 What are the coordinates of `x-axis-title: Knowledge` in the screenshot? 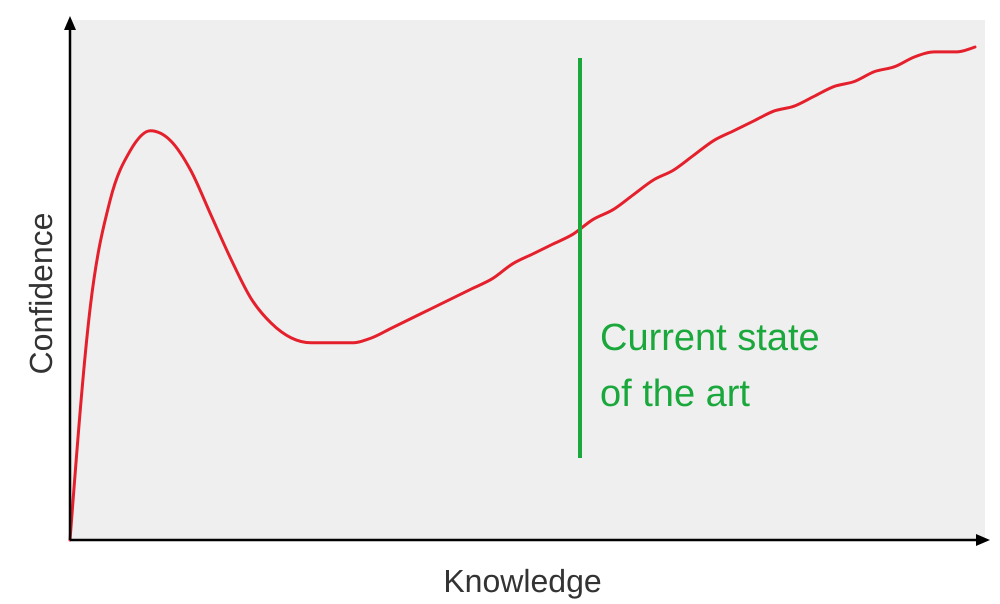 It's located at (522, 581).